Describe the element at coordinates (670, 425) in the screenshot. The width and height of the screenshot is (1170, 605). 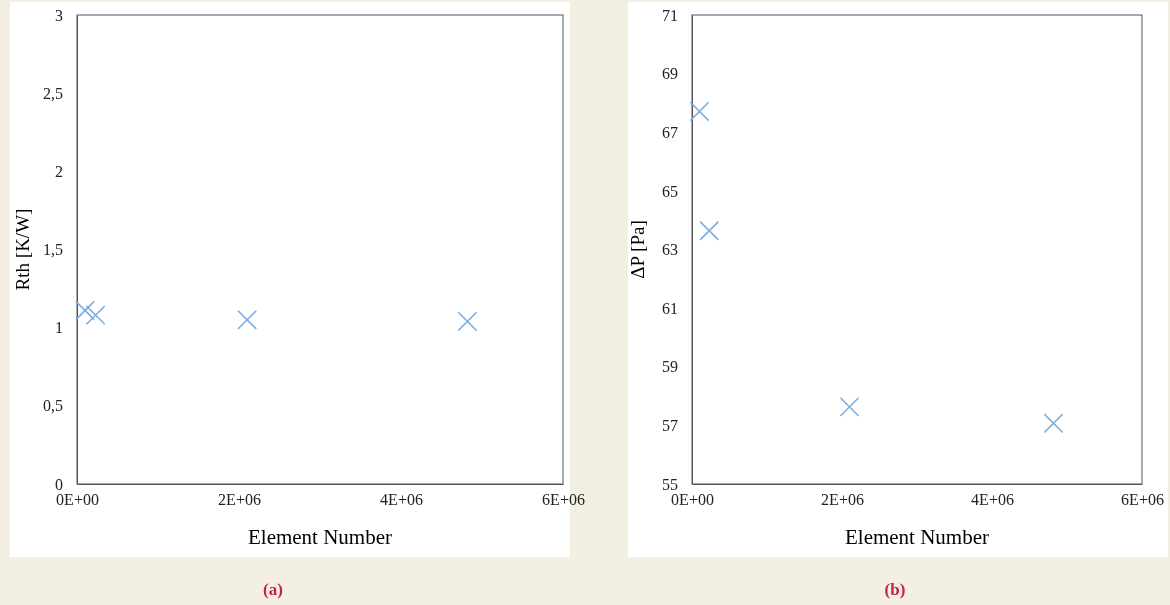
I see `y-tick-label: 57` at that location.